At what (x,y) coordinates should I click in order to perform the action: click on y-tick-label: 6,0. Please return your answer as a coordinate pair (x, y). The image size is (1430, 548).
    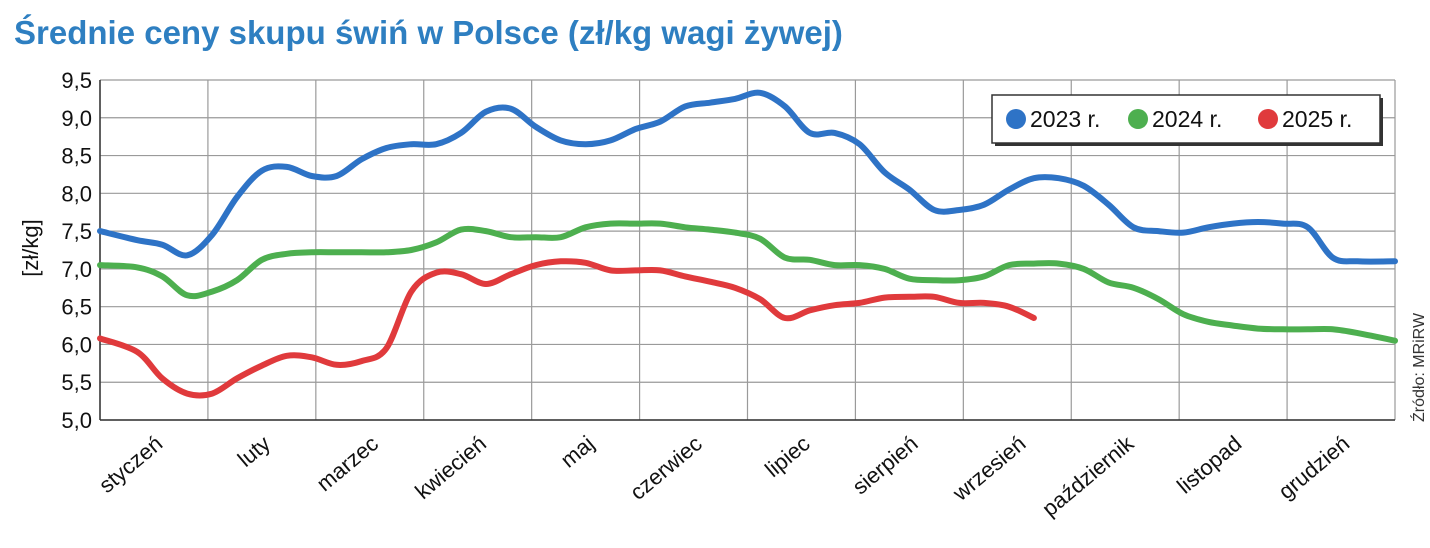
    Looking at the image, I should click on (76, 344).